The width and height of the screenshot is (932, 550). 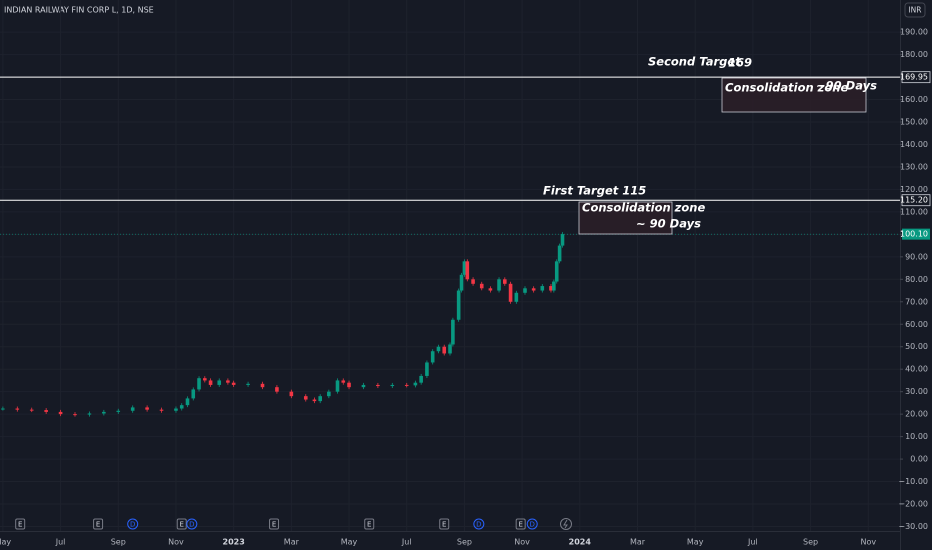 I want to click on y-tick-label: 40.00, so click(x=916, y=369).